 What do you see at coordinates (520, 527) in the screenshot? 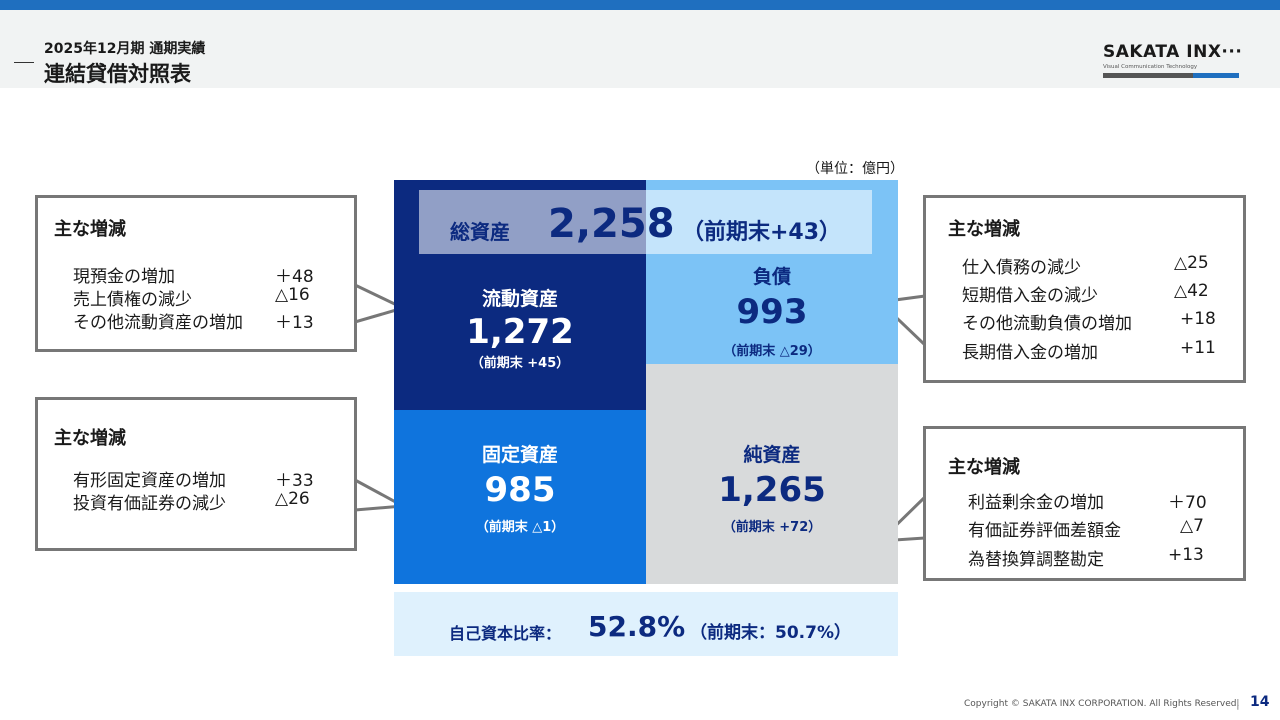
I see `fixed-assets-prev: （前期末 △1）` at bounding box center [520, 527].